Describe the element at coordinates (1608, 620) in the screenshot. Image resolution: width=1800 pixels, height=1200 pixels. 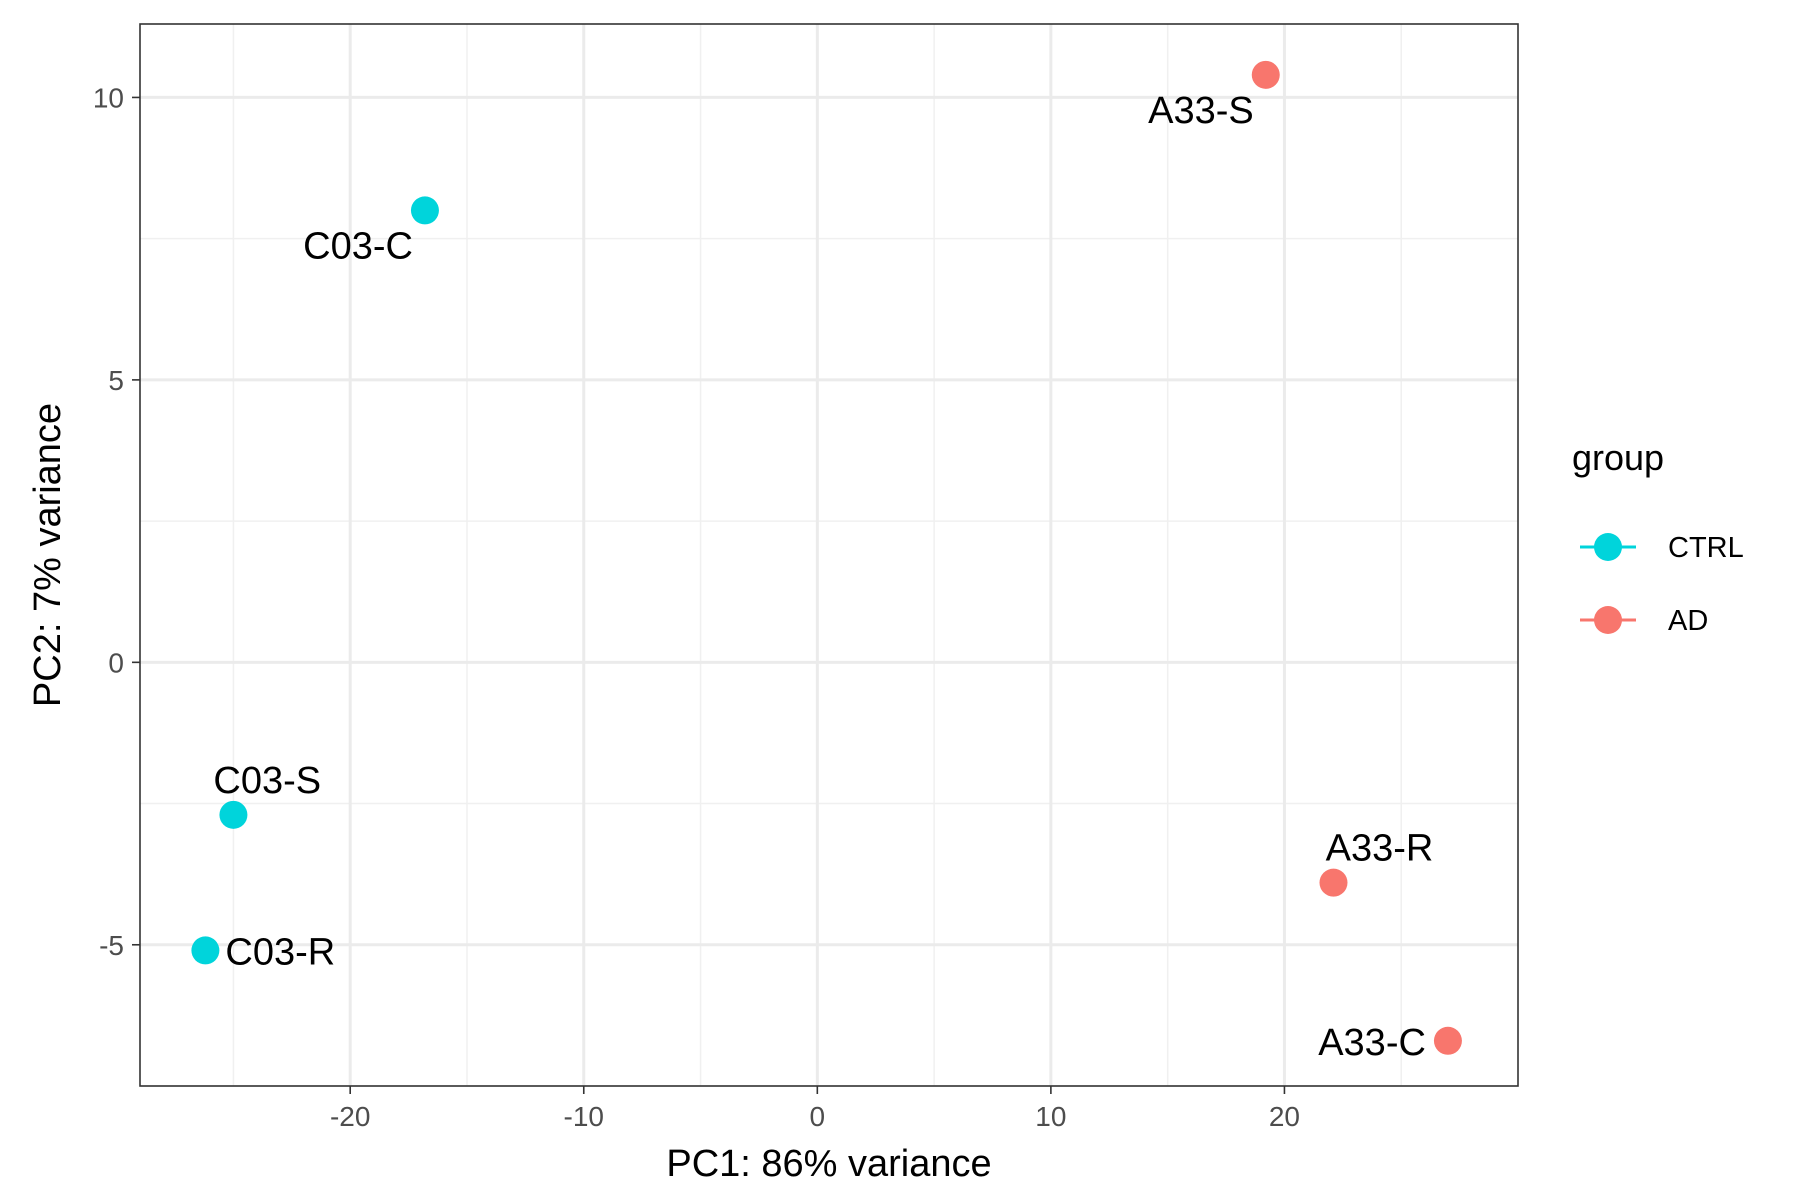
I see `legend-key-ad` at that location.